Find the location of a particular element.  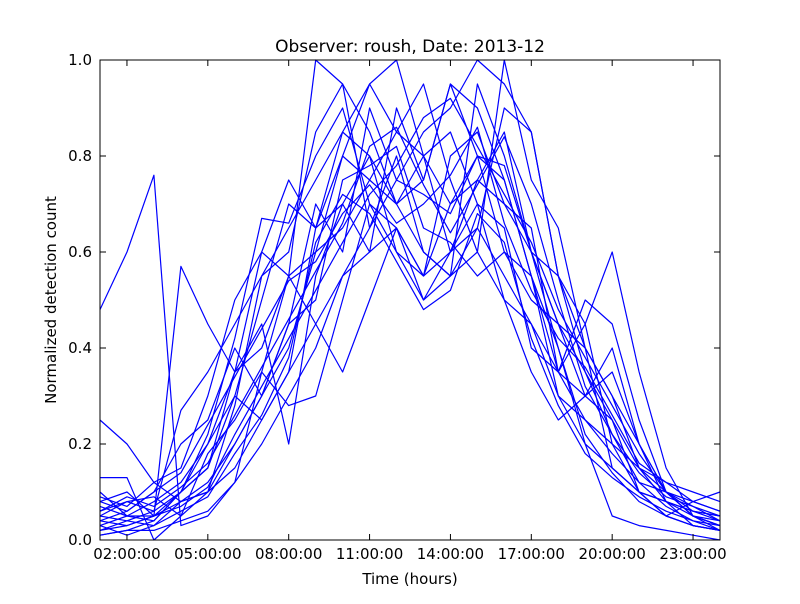

x-tick-label: 17:00:00 is located at coordinates (531, 554).